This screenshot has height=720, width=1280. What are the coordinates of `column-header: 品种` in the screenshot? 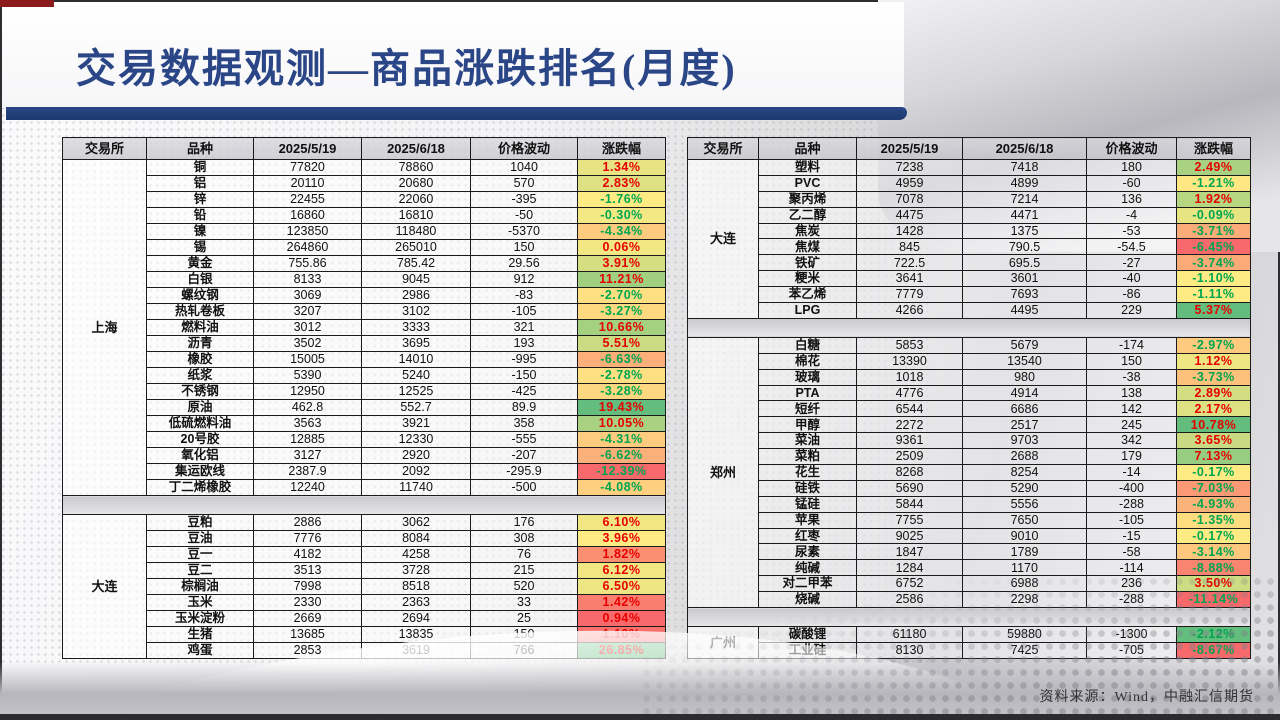 It's located at (200, 148).